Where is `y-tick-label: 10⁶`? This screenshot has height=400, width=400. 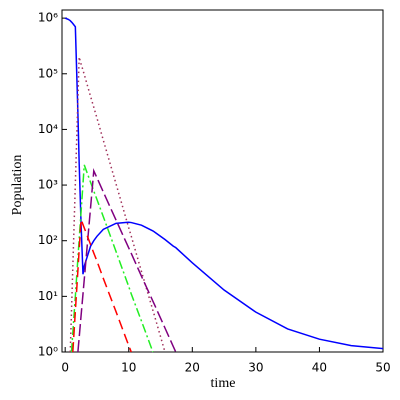
y-tick-label: 10⁶ is located at coordinates (48, 18).